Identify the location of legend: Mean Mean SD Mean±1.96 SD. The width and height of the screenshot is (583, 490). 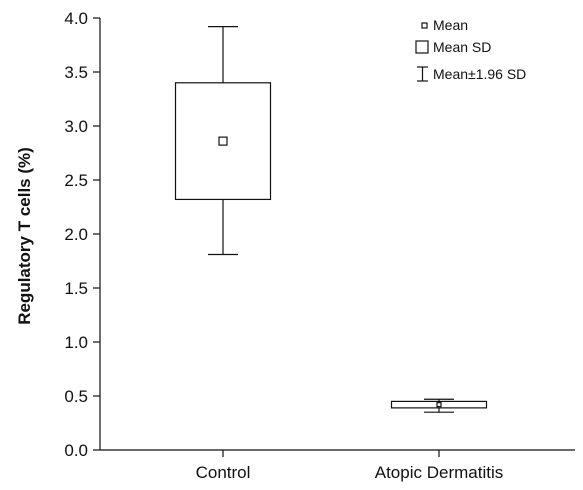
(470, 49).